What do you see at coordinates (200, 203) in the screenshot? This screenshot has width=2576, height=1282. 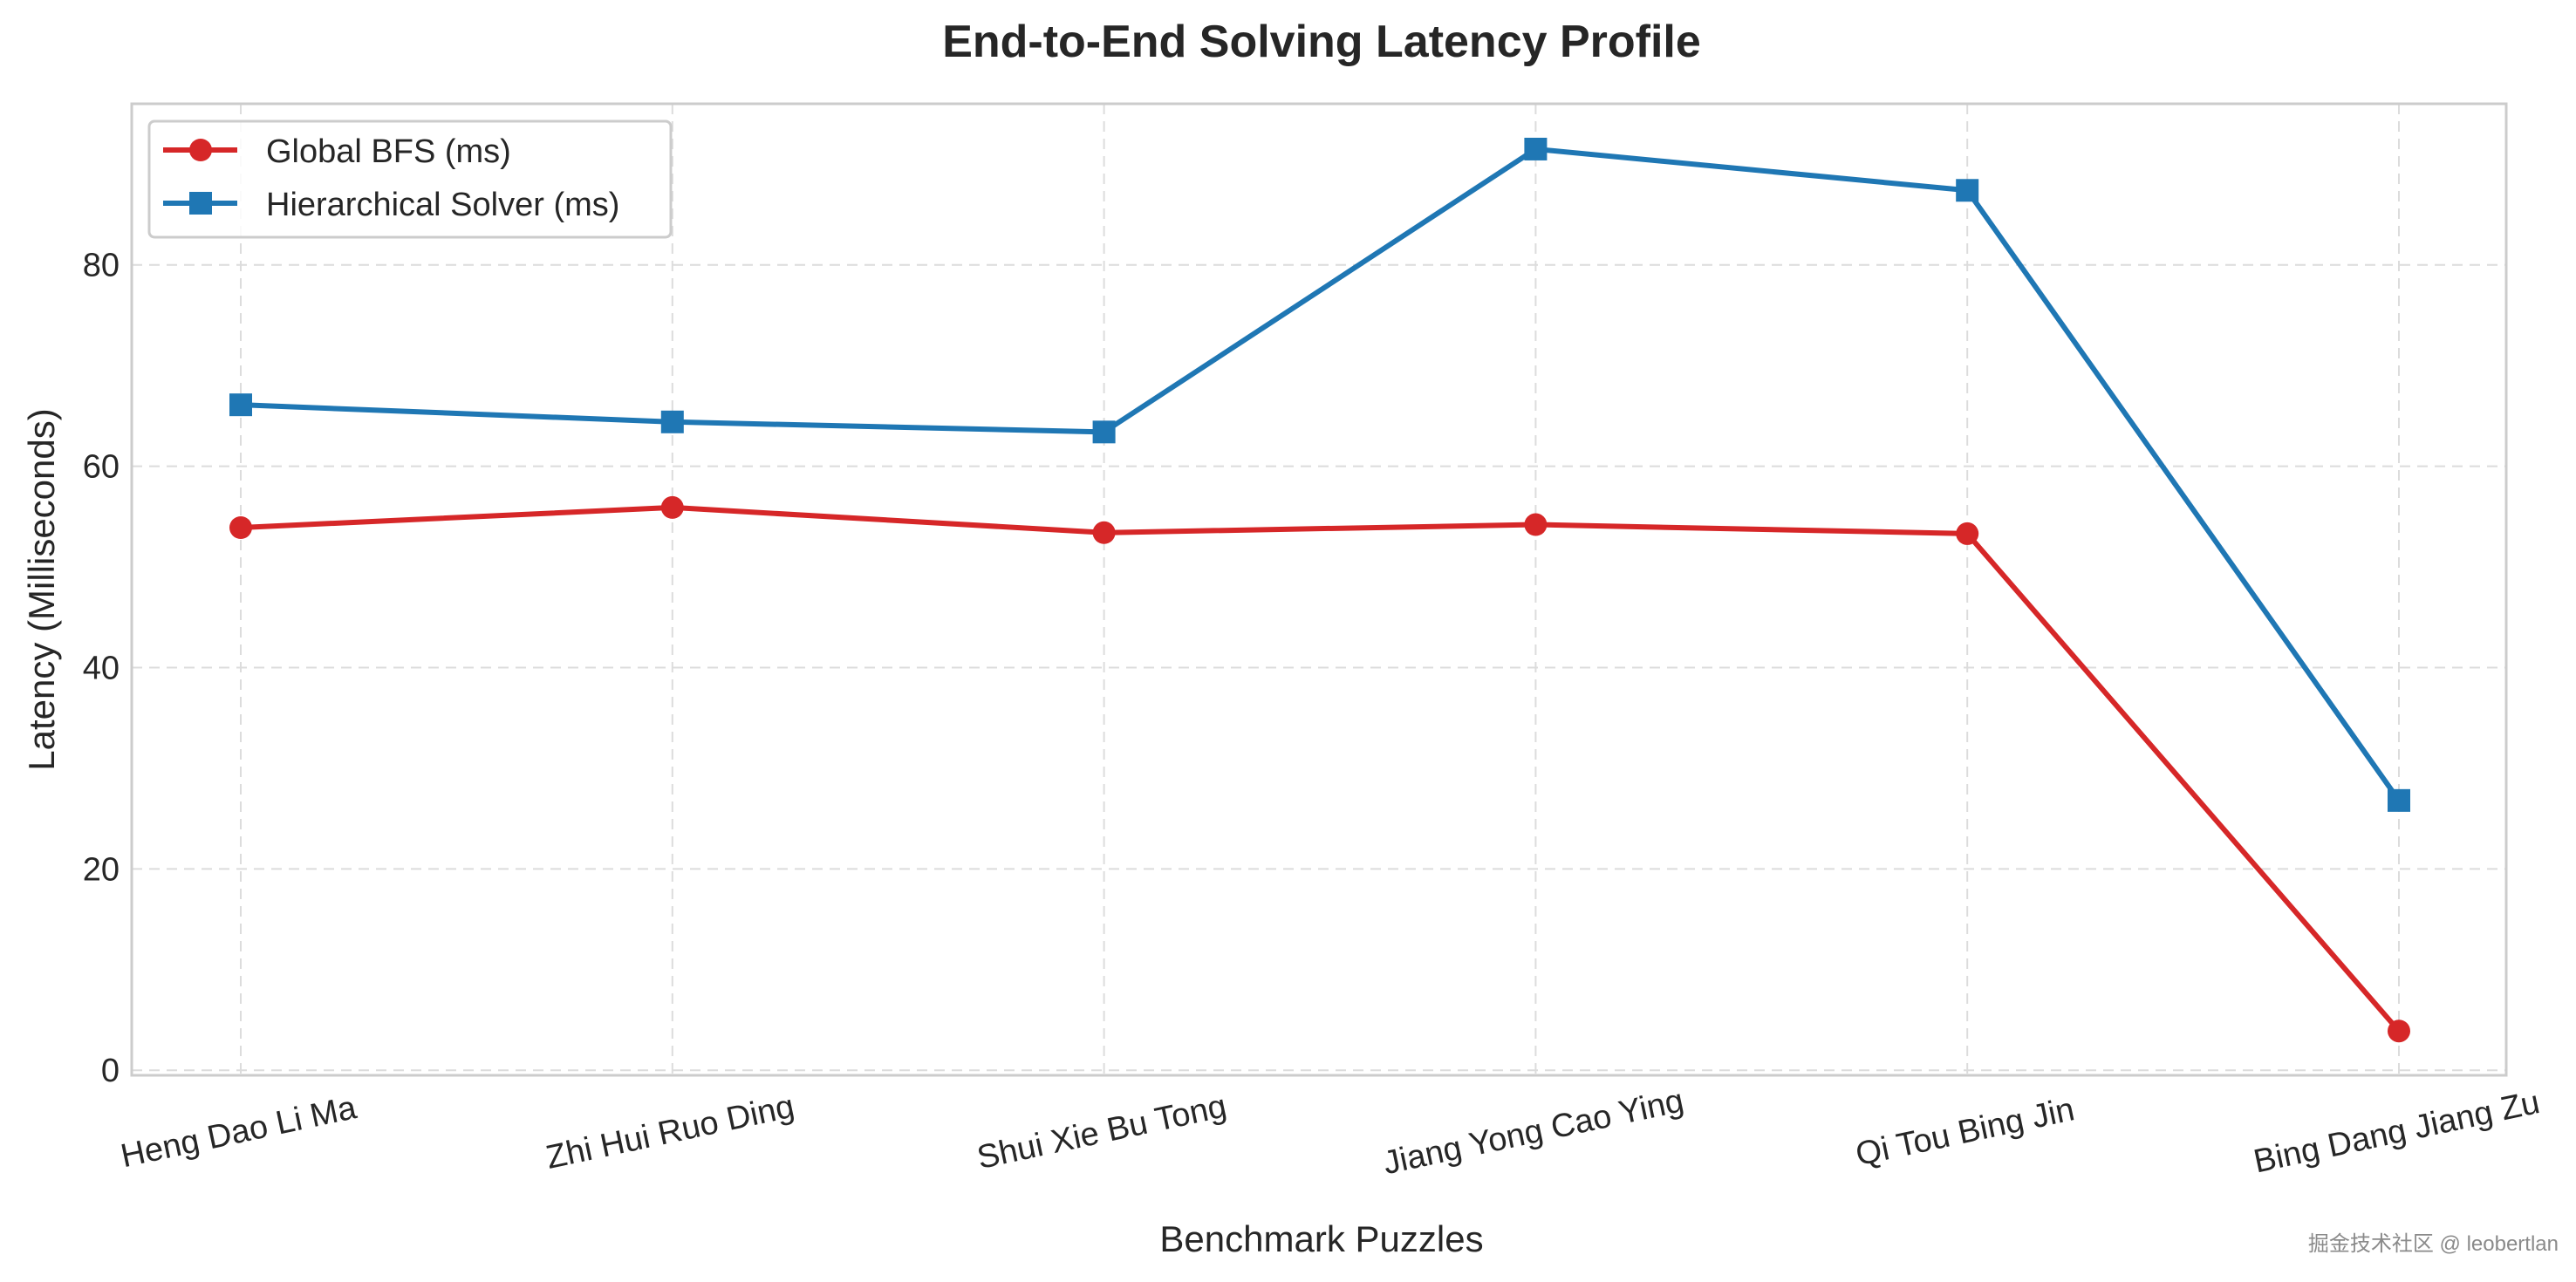 I see `legend-marker-hierarchical-solver` at bounding box center [200, 203].